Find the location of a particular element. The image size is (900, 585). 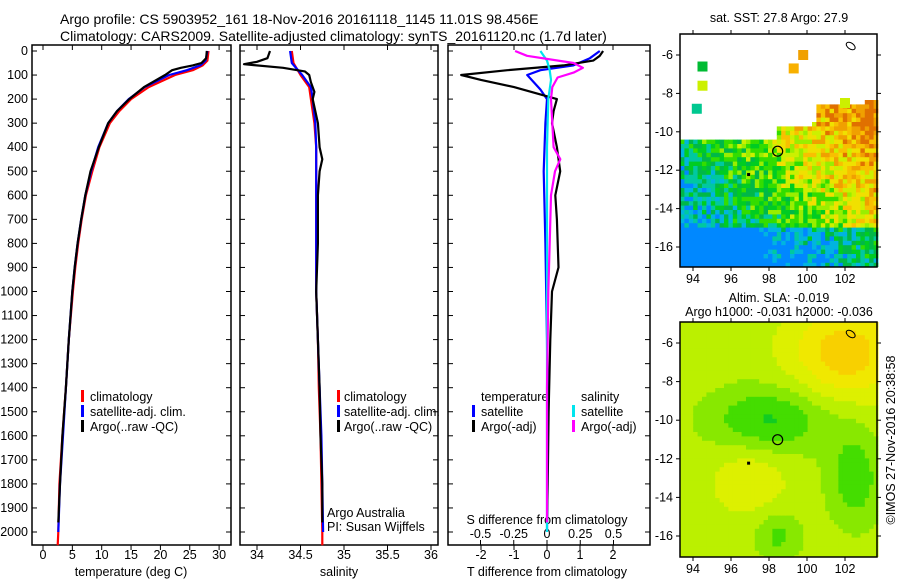

x-tick-label: 15 is located at coordinates (131, 555).